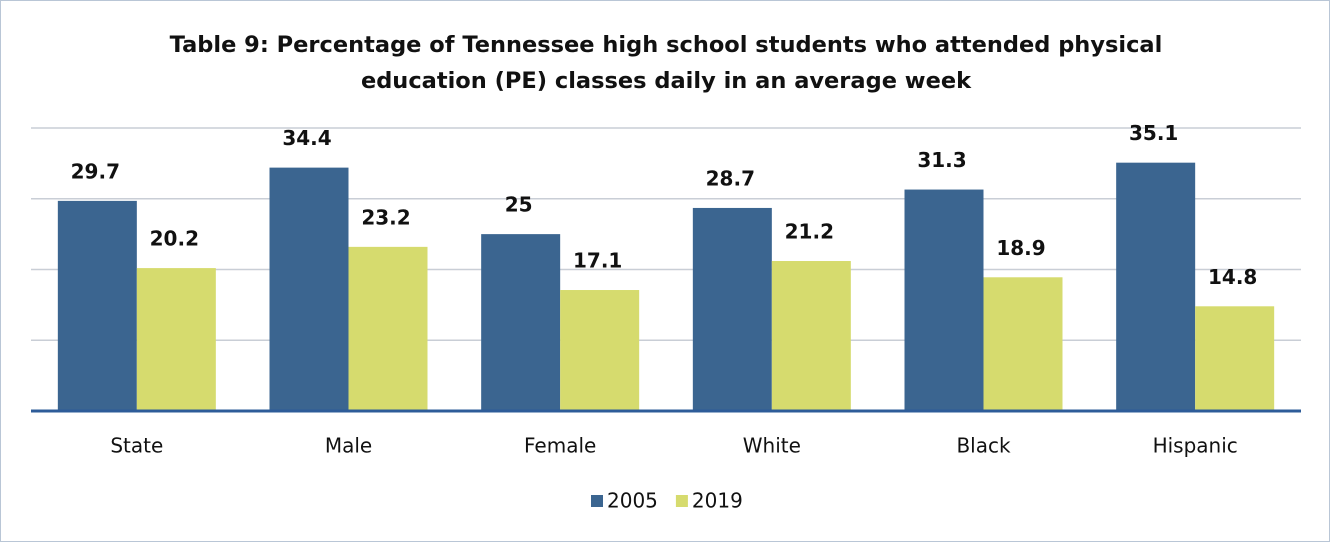 Image resolution: width=1330 pixels, height=542 pixels. What do you see at coordinates (632, 501) in the screenshot?
I see `legend-label: 2005` at bounding box center [632, 501].